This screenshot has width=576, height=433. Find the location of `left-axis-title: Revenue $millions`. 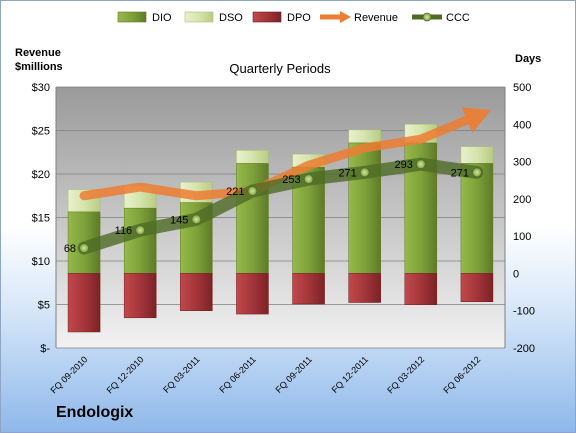

left-axis-title: Revenue $millions is located at coordinates (39, 60).